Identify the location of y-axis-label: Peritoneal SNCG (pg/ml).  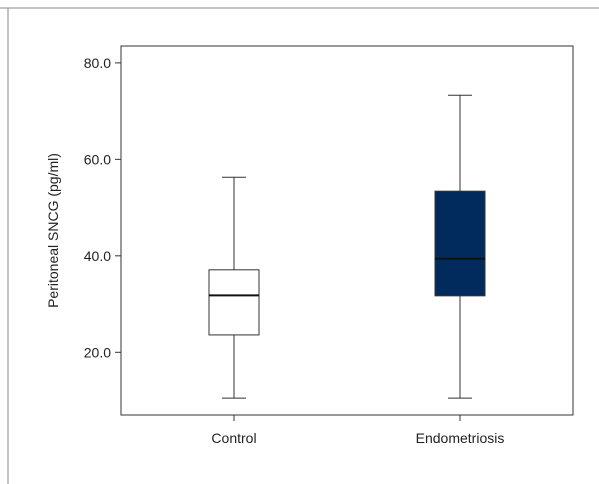
(53, 230).